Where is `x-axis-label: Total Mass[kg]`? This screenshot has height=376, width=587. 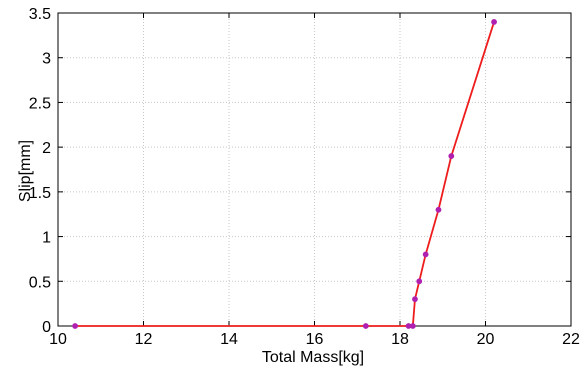 x-axis-label: Total Mass[kg] is located at coordinates (313, 357).